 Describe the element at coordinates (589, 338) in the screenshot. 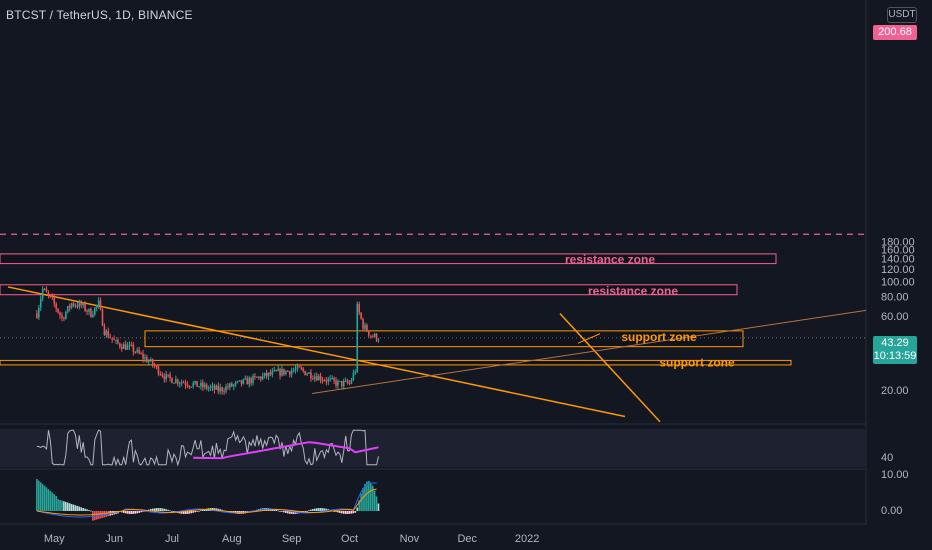

I see `wedge-support` at that location.